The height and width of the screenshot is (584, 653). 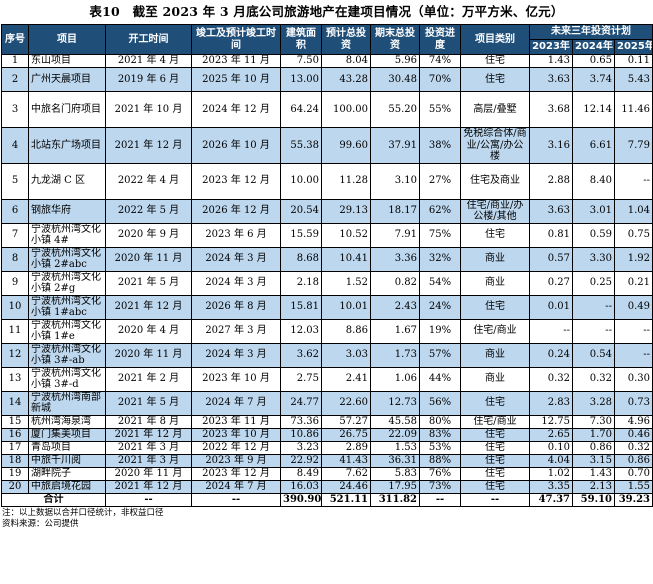 I want to click on cell-project: 杭州湾海泉湾, so click(x=67, y=421).